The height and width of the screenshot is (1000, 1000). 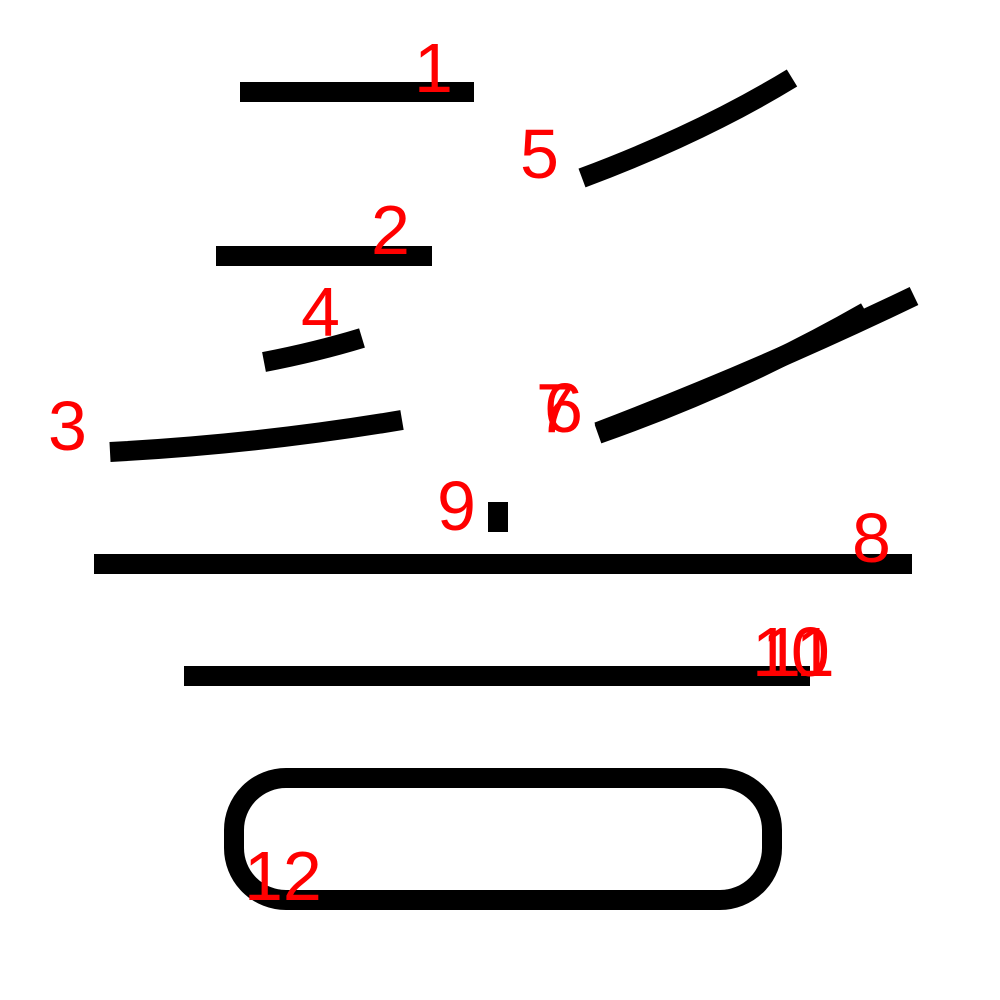 I want to click on stroke-label-8: 8, so click(x=871, y=538).